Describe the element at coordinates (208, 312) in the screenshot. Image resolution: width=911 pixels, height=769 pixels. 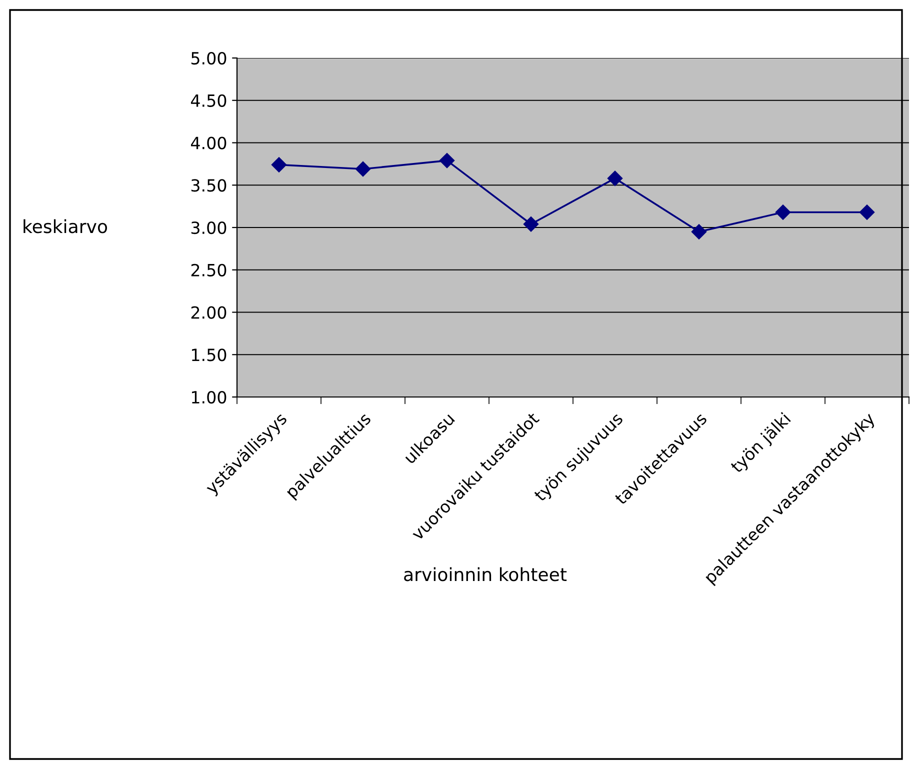
I see `y-tick-label: 2.00` at that location.